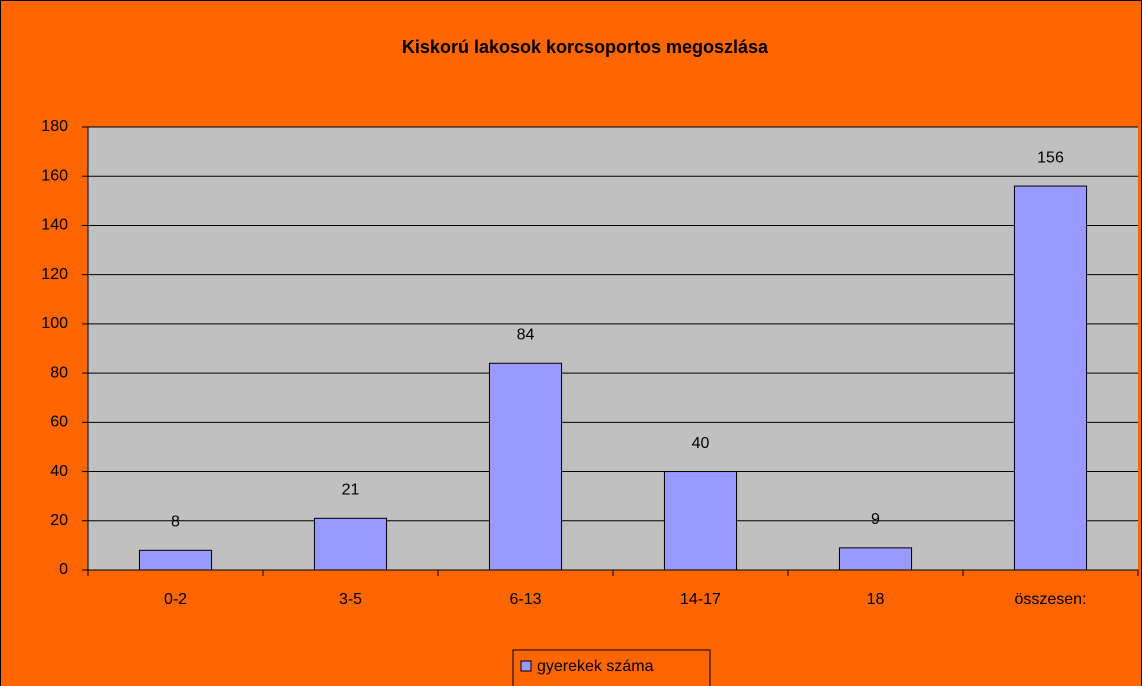 This screenshot has height=686, width=1142. Describe the element at coordinates (351, 490) in the screenshot. I see `data-label: 21` at that location.